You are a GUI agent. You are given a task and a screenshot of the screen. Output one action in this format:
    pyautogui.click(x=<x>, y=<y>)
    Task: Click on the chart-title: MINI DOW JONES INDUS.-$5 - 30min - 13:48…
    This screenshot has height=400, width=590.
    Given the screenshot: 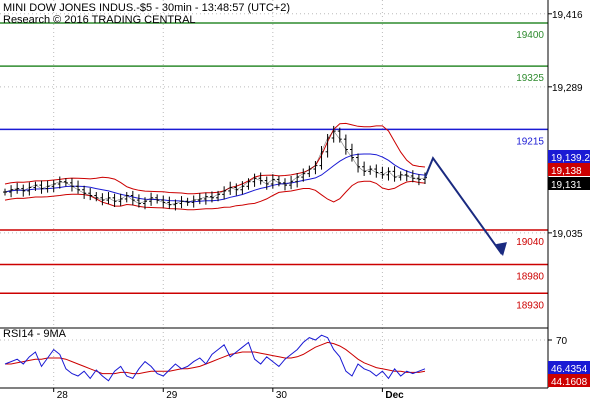 What is the action you would take?
    pyautogui.click(x=146, y=8)
    